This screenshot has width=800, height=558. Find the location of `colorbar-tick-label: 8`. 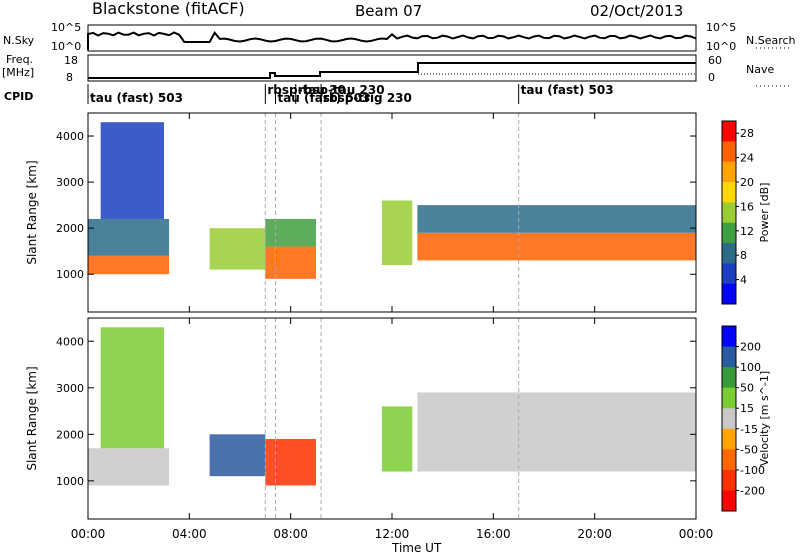

colorbar-tick-label: 8 is located at coordinates (743, 255).